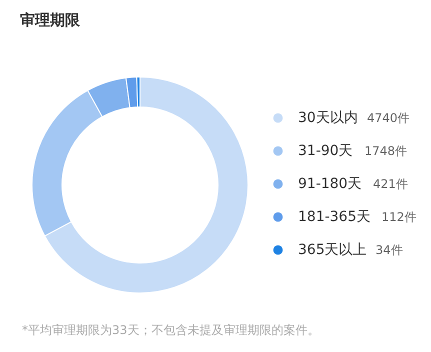 The image size is (431, 352). What do you see at coordinates (328, 118) in the screenshot?
I see `legend-label: 30天以内` at bounding box center [328, 118].